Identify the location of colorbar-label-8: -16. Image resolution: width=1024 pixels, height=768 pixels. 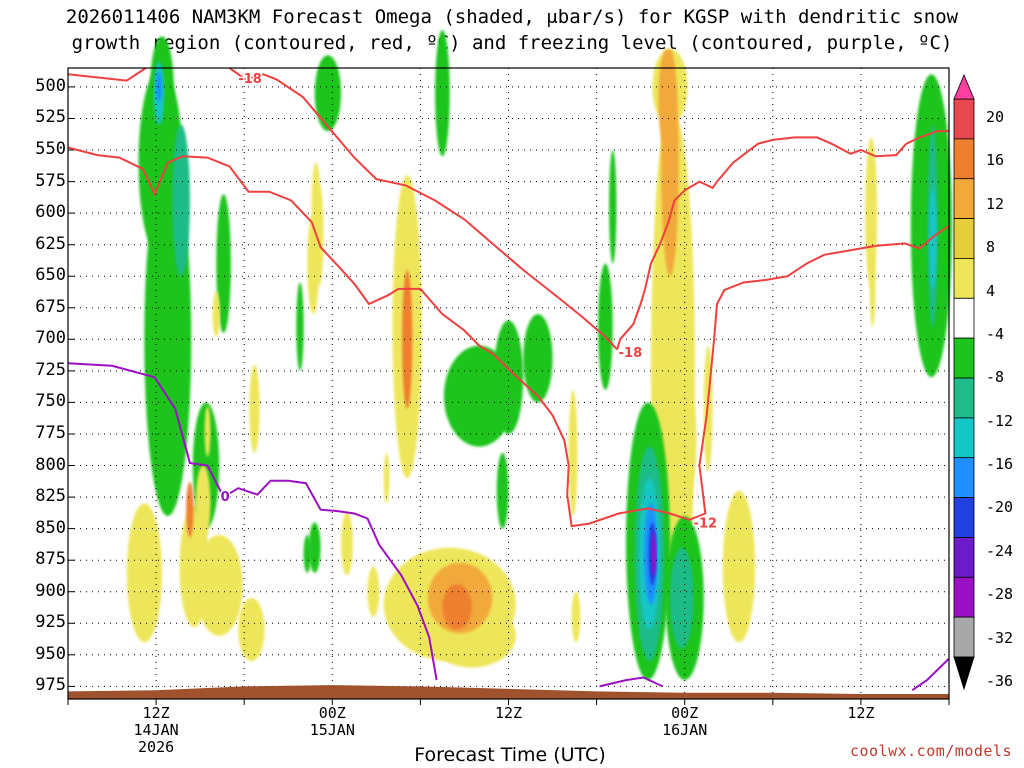
(1000, 464).